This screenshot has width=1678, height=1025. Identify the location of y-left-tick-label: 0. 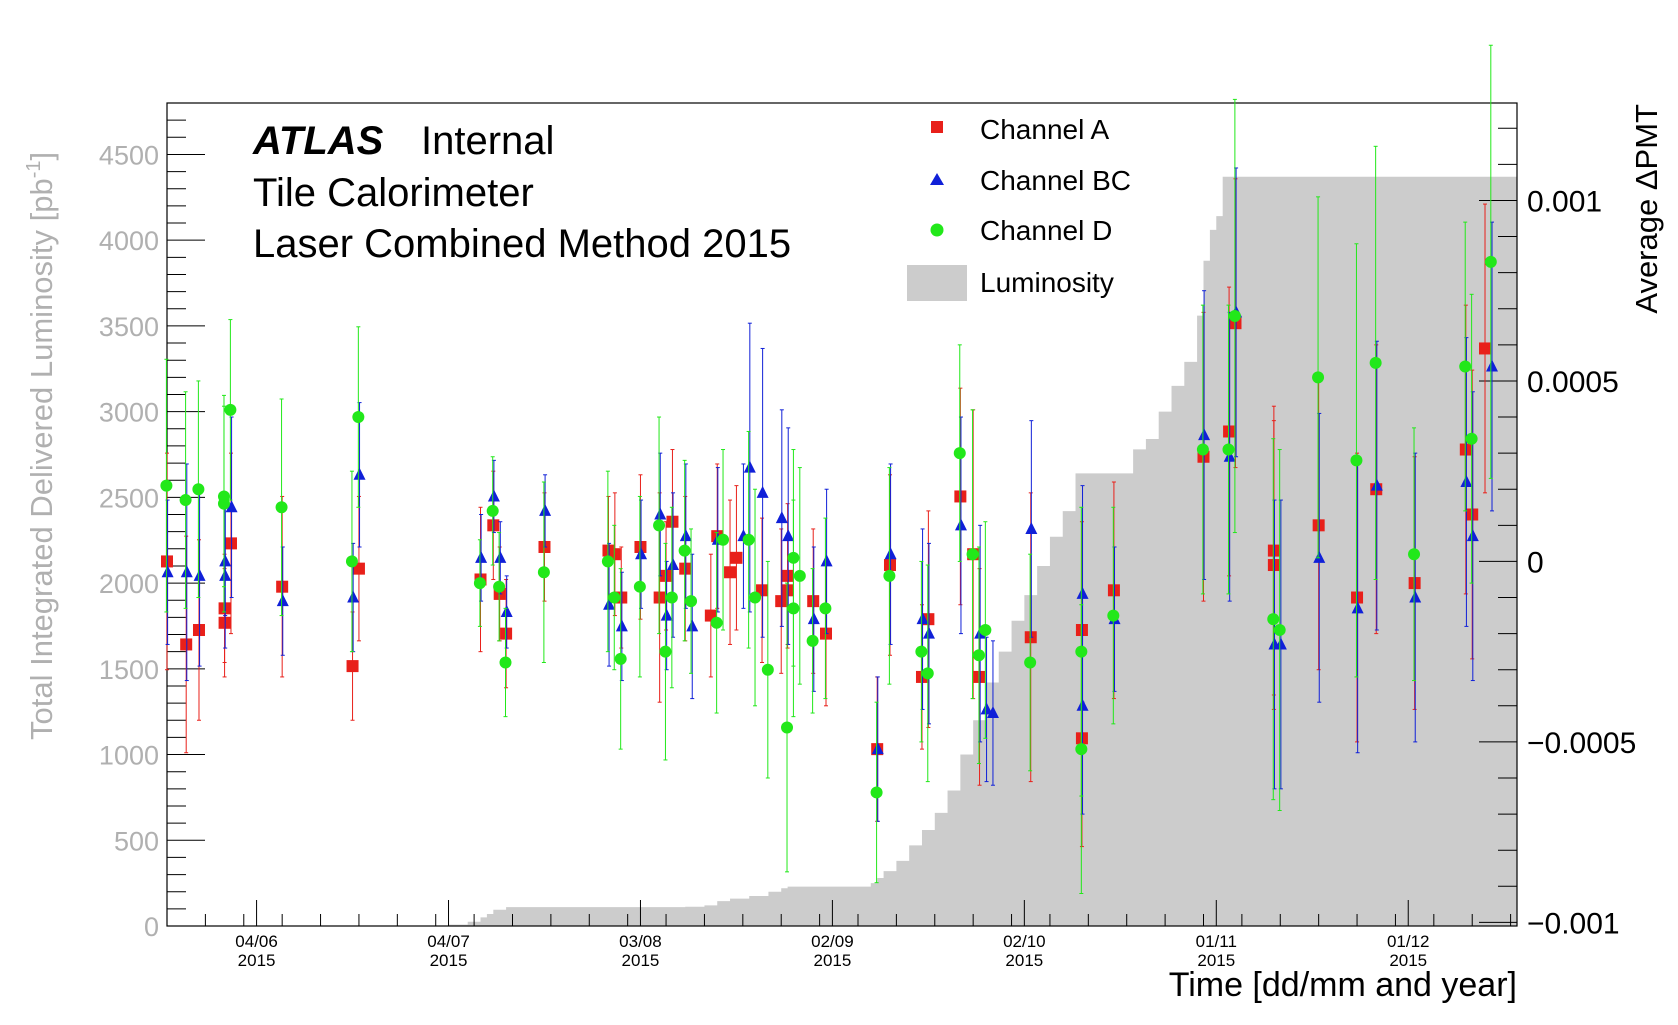
(151, 927).